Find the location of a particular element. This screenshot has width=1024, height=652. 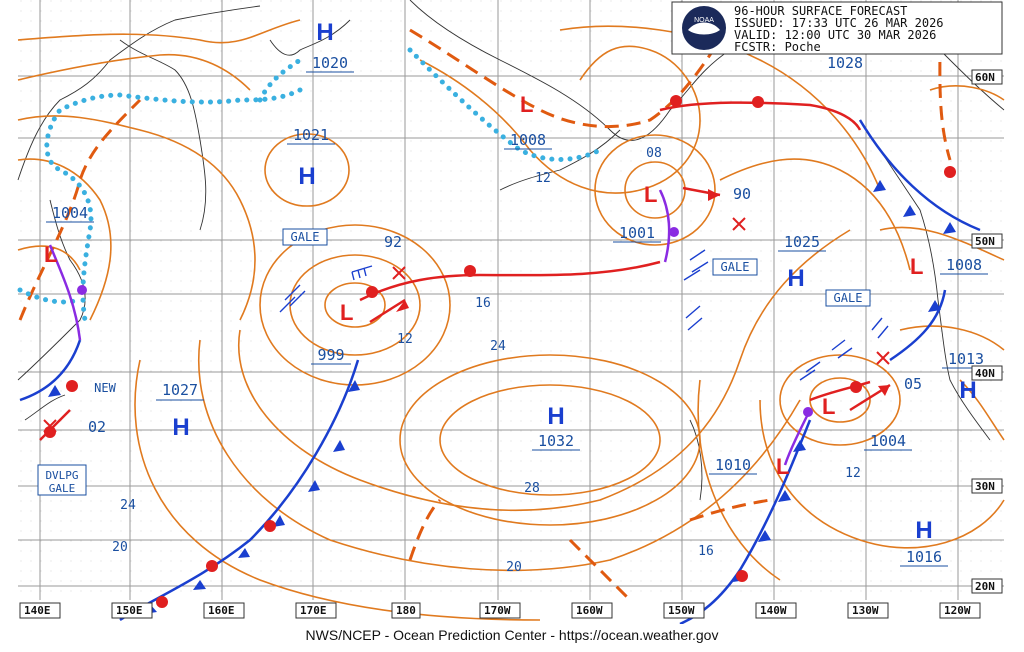

isobar-label: 05 is located at coordinates (913, 384).